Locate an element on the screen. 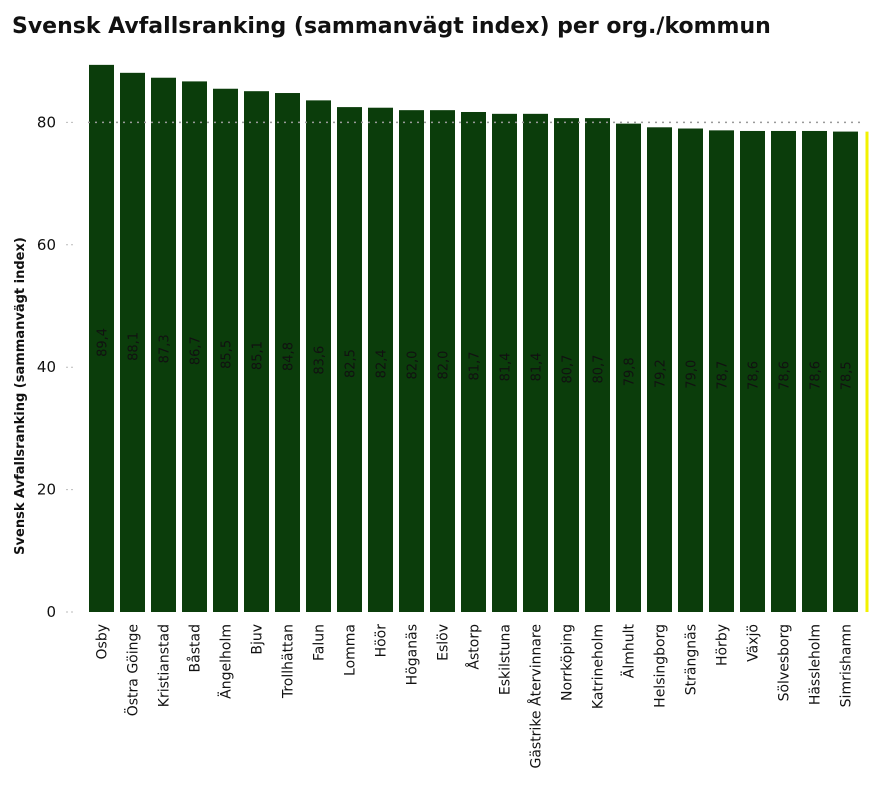 Image resolution: width=870 pixels, height=787 pixels. category-label: Osby is located at coordinates (103, 642).